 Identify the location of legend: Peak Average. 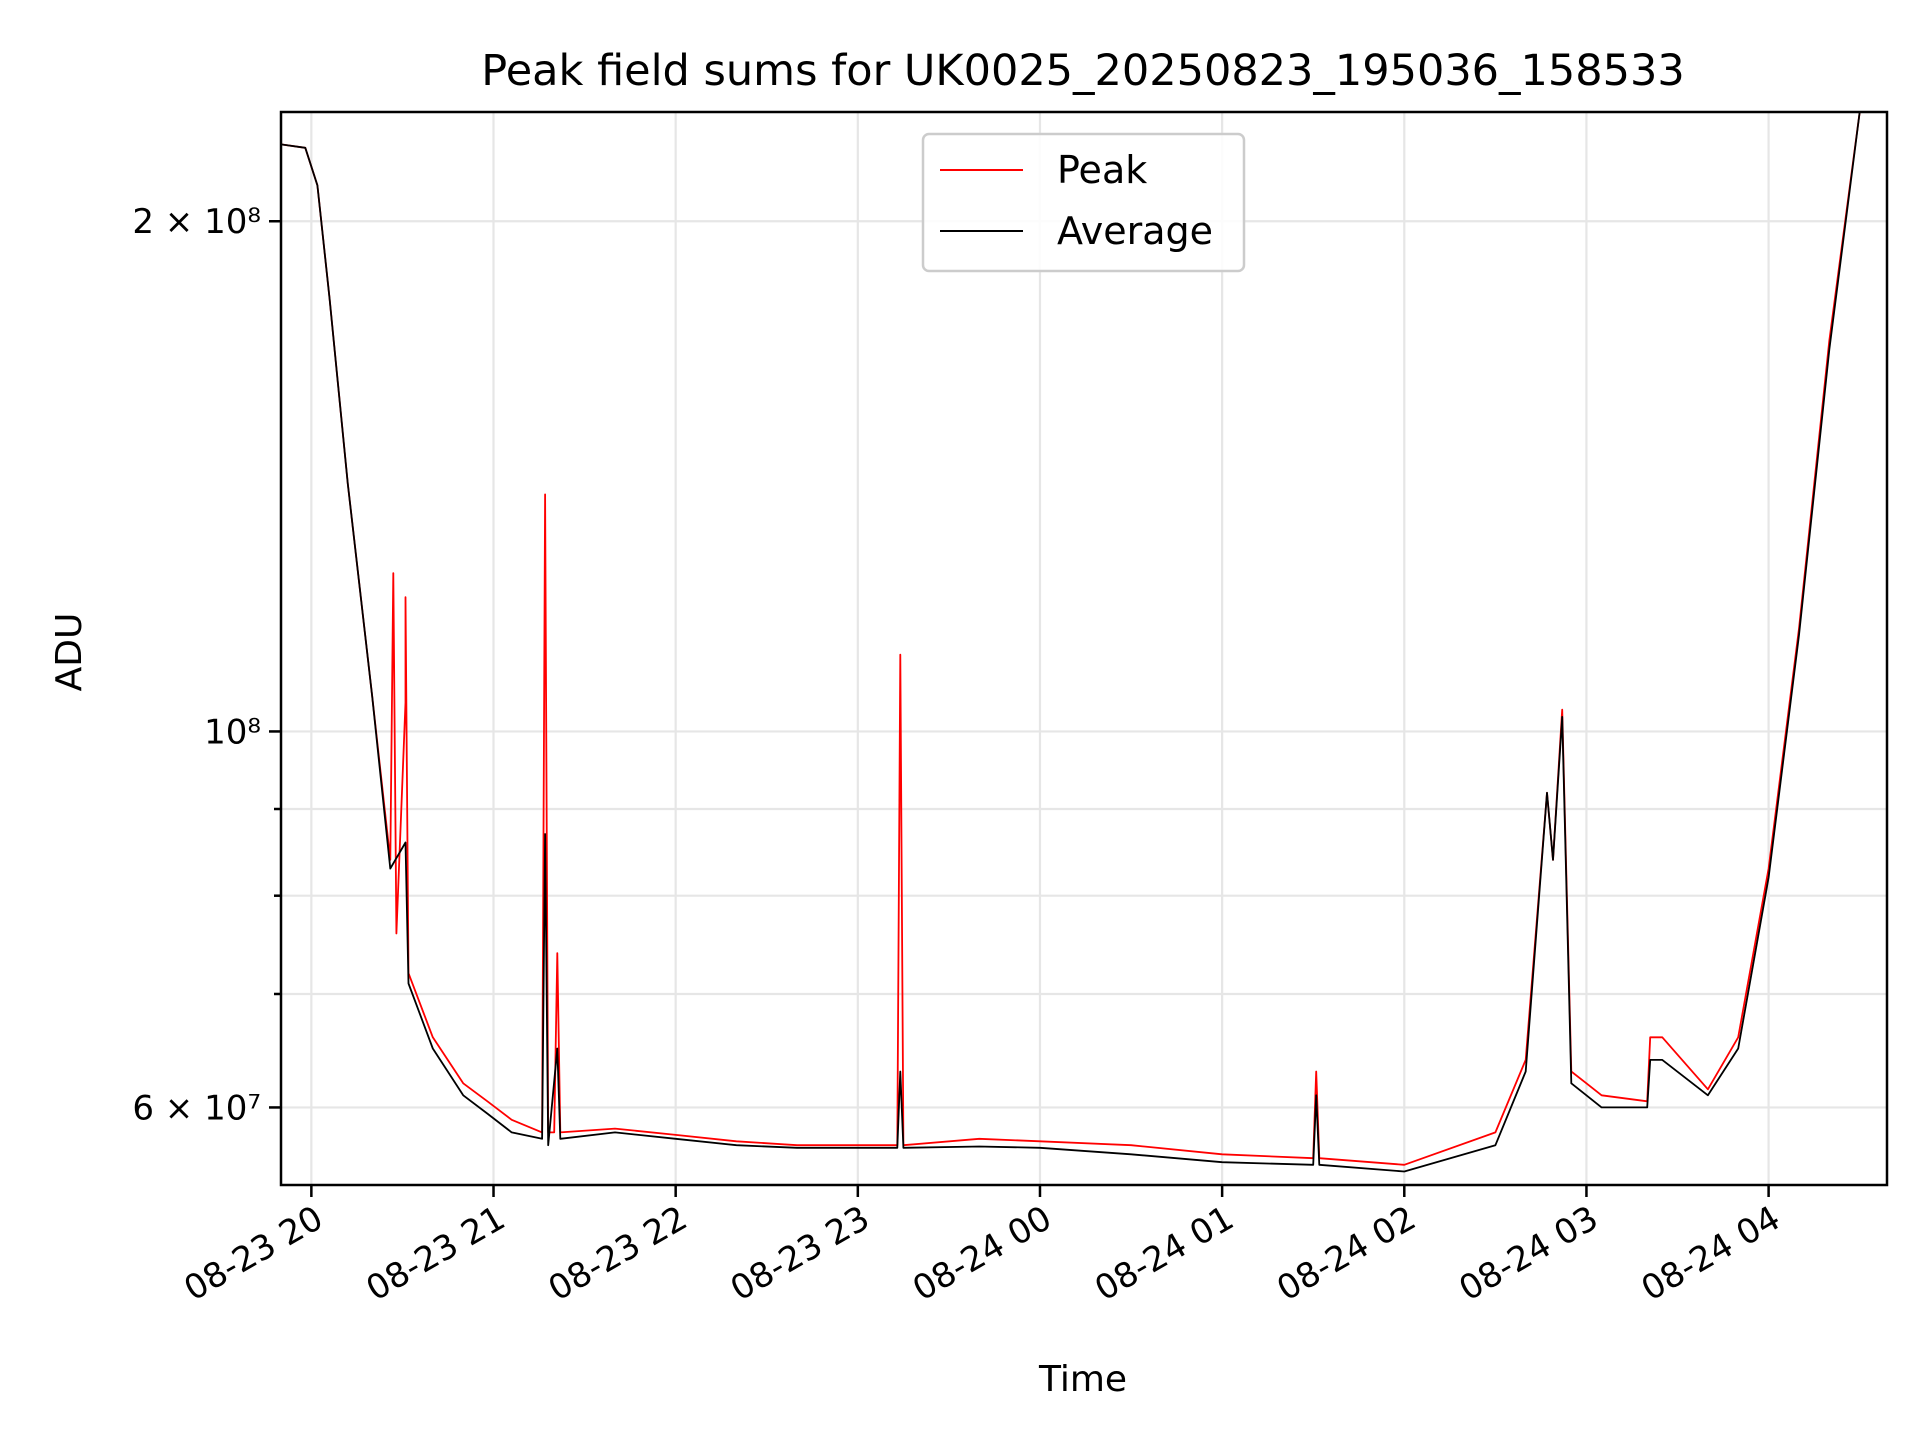
(1083, 202).